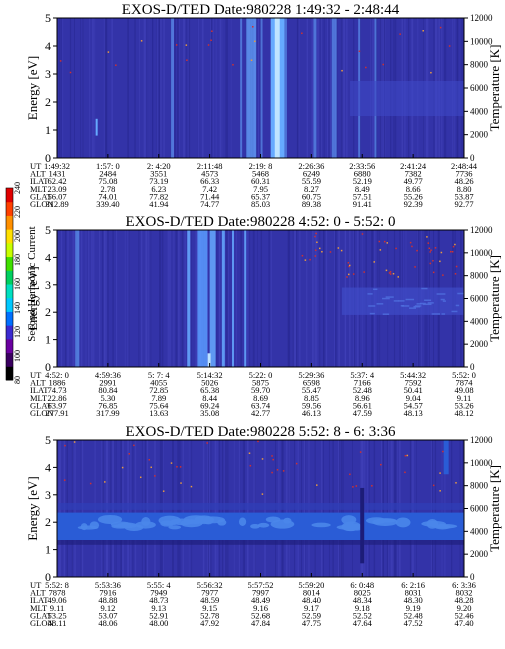 The image size is (505, 649). I want to click on info-row-value: 65.38, so click(209, 390).